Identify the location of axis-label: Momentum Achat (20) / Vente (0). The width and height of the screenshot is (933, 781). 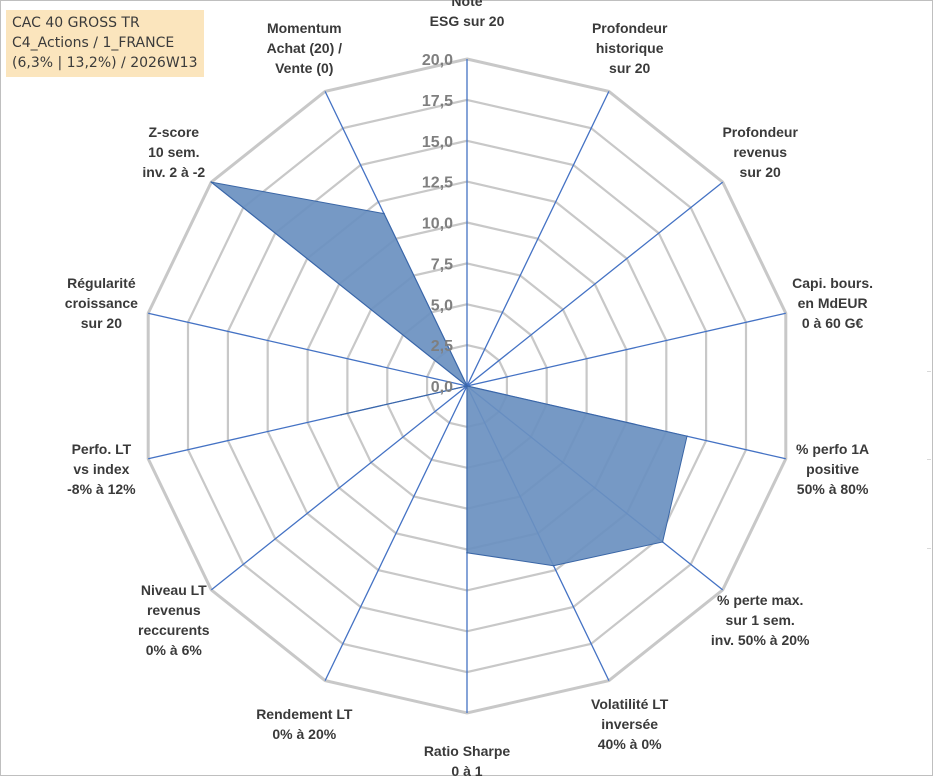
(304, 48).